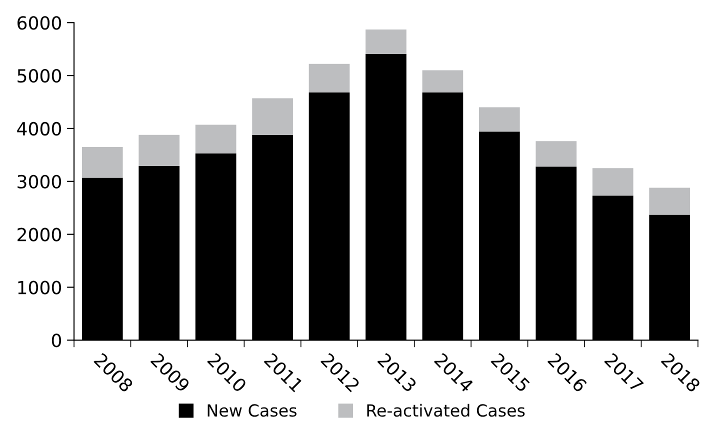 This screenshot has height=435, width=705. Describe the element at coordinates (57, 341) in the screenshot. I see `y-tick-label: 0` at that location.